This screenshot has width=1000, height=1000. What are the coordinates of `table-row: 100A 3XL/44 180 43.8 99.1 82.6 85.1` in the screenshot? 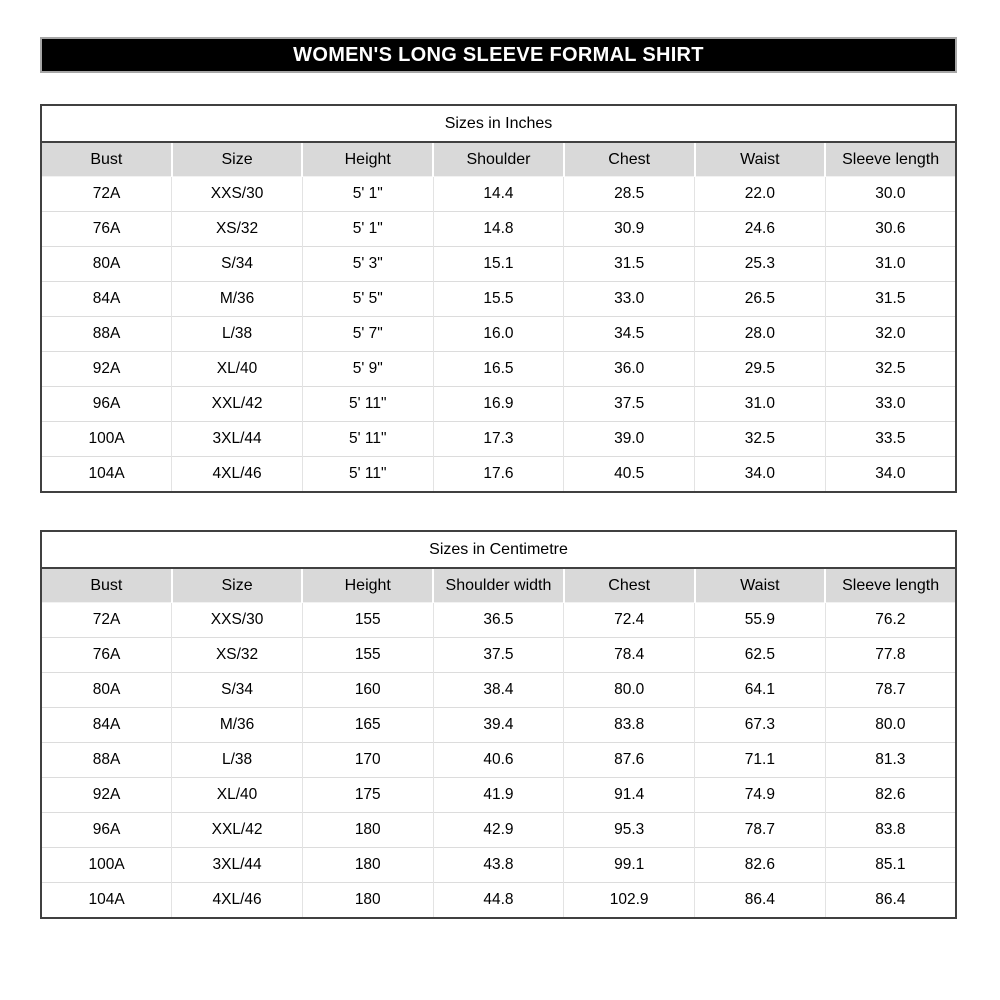 It's located at (498, 865).